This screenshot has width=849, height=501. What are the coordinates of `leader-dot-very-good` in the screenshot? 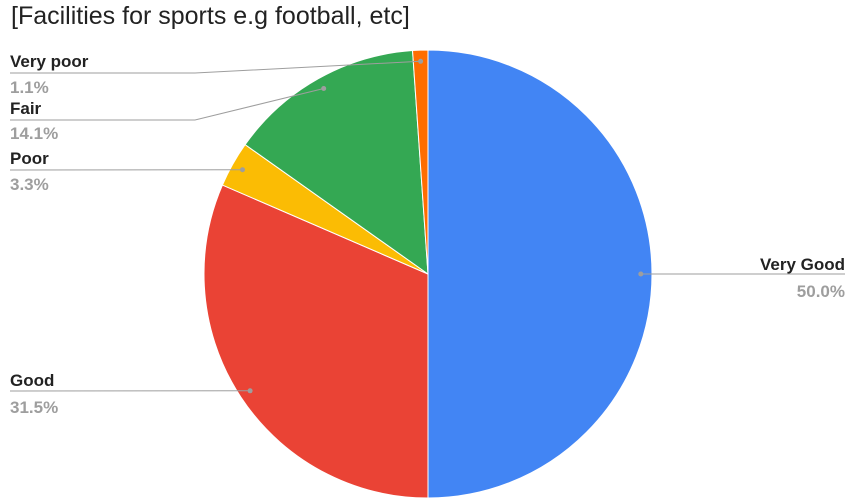 It's located at (641, 274).